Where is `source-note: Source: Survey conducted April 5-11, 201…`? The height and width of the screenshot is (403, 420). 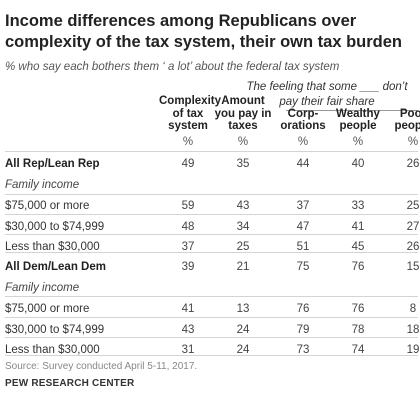
source-note: Source: Survey conducted April 5-11, 201… is located at coordinates (101, 366).